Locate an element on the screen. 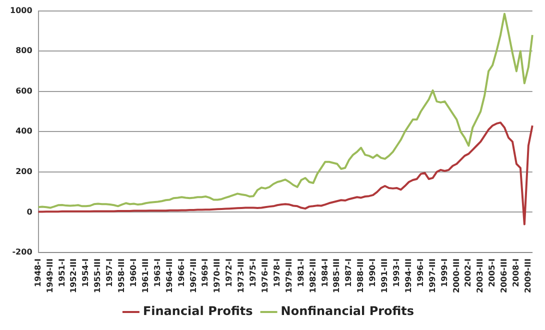 The width and height of the screenshot is (545, 330). x-tick-label: 1954-I is located at coordinates (85, 273).